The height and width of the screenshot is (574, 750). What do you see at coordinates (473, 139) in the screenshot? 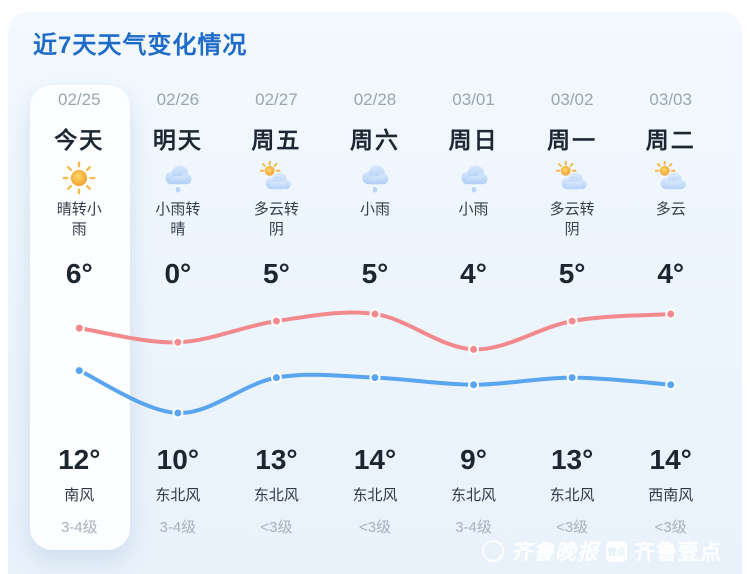
I see `day-label: 周日` at bounding box center [473, 139].